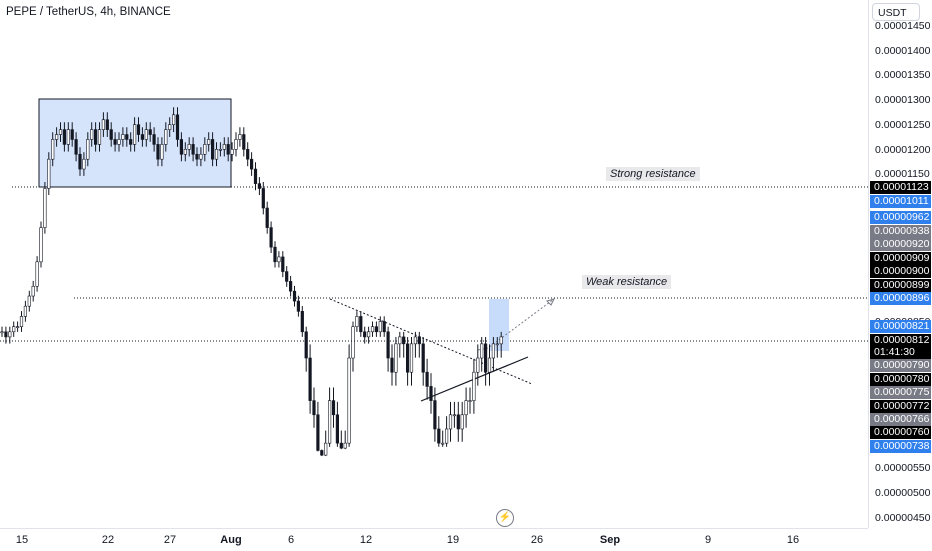 This screenshot has width=932, height=551. I want to click on price-badge: 0.00000938, so click(900, 231).